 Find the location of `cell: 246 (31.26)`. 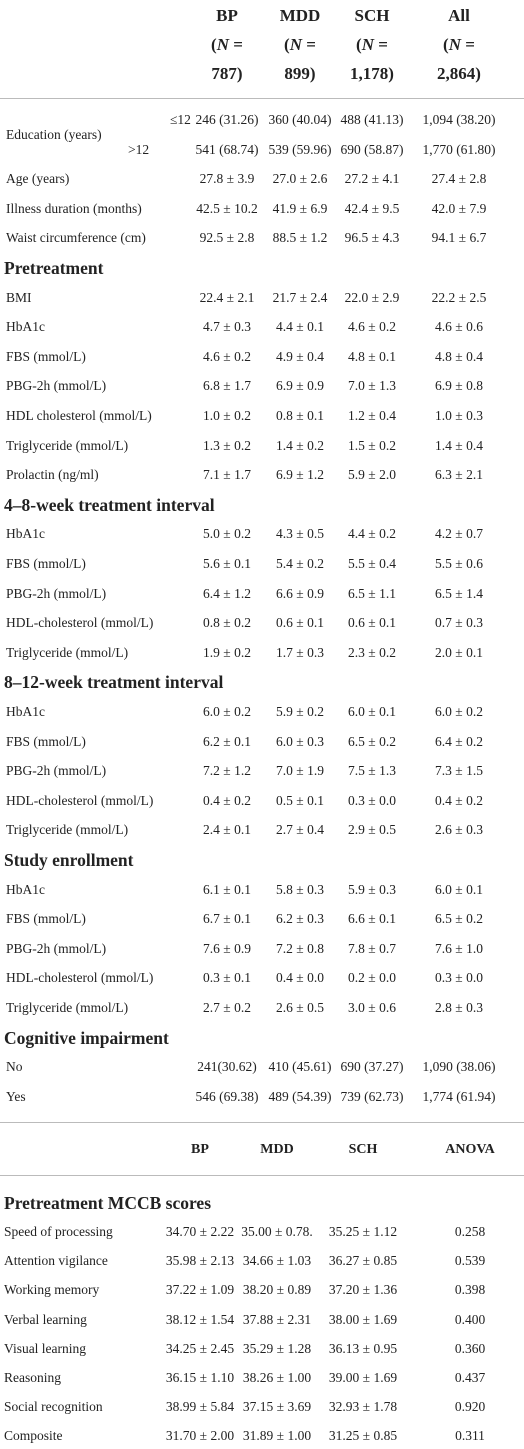

cell: 246 (31.26) is located at coordinates (227, 119).